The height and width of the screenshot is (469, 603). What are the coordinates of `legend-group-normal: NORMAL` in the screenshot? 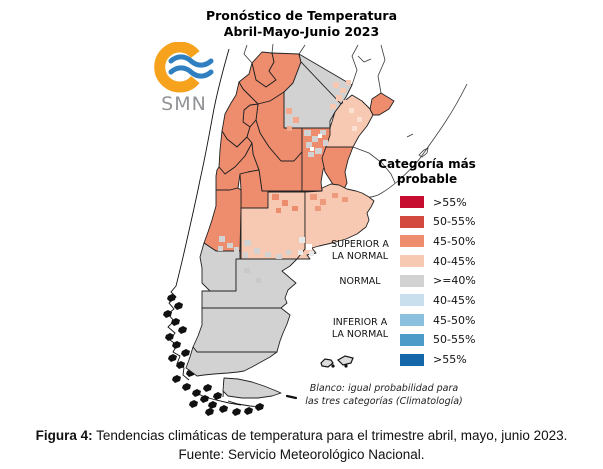 It's located at (360, 282).